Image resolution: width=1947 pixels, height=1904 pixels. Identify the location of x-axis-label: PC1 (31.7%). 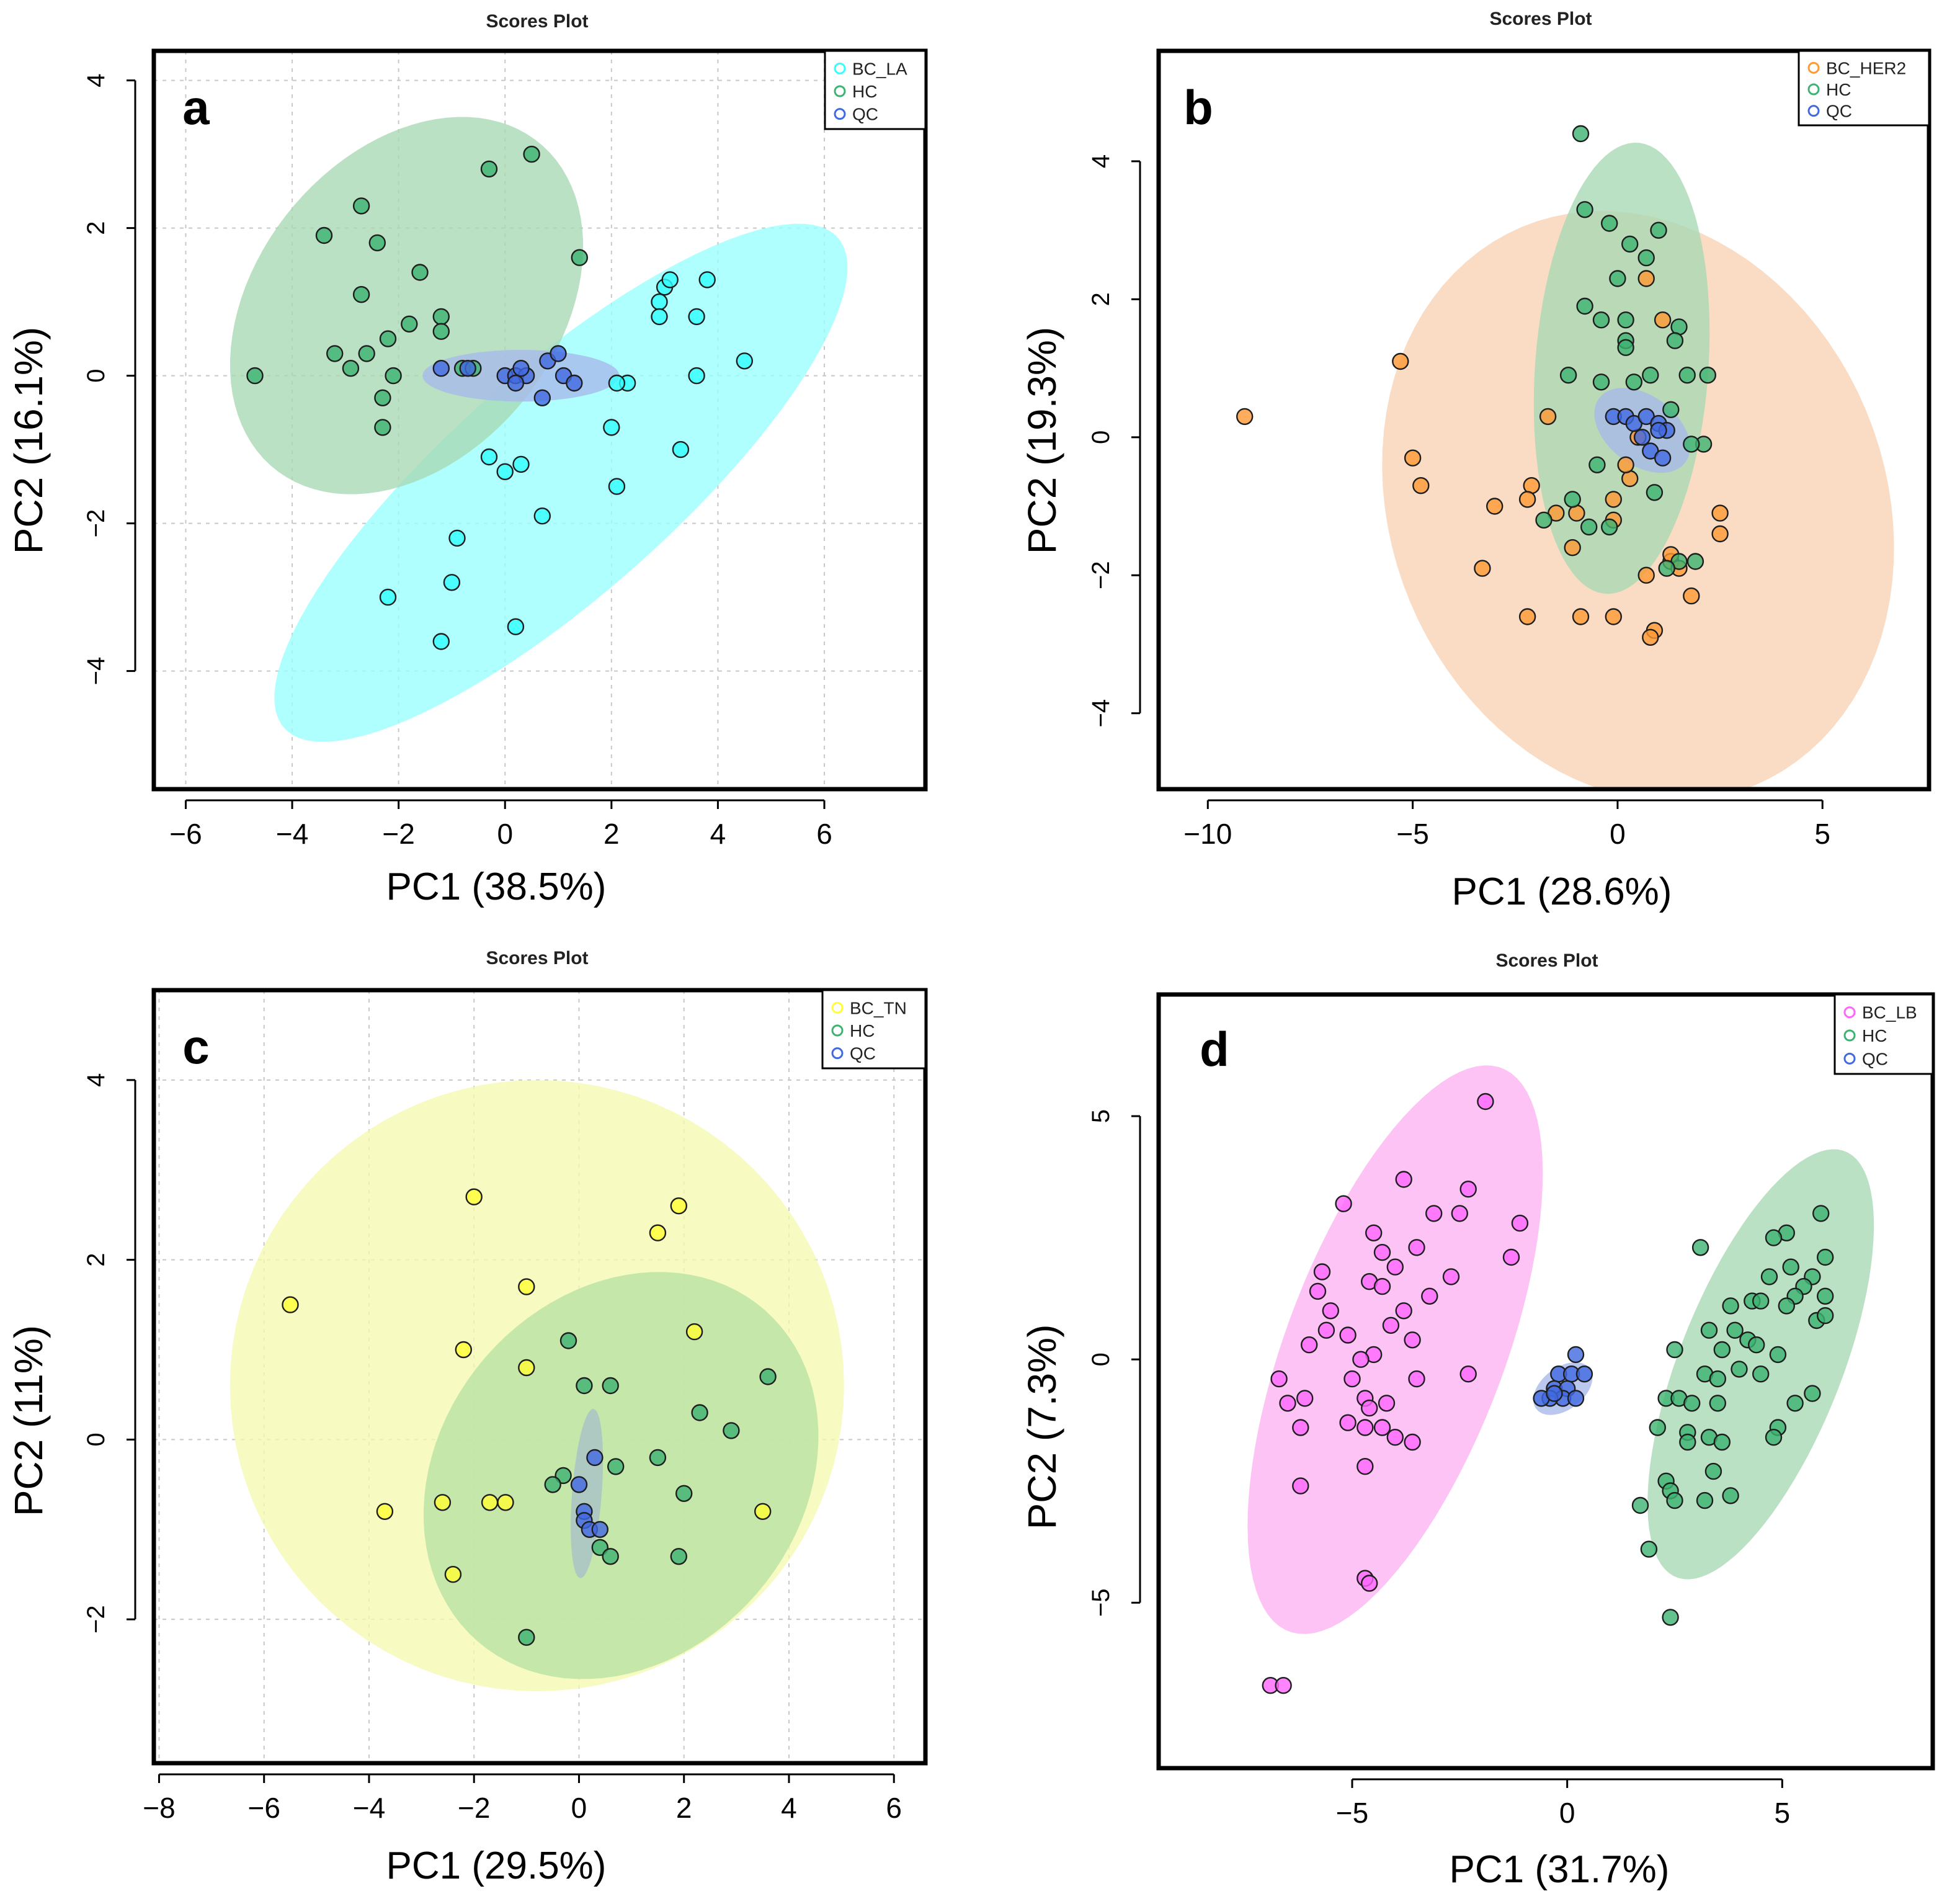
(1560, 1870).